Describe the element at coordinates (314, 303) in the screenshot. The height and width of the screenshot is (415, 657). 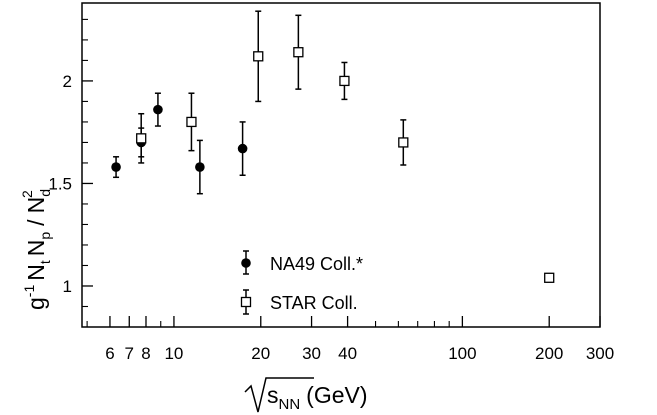
I see `legend-label-star: STAR Coll.` at that location.